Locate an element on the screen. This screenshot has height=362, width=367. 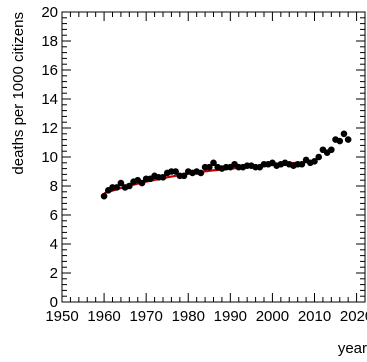
y-tick-label: 4 is located at coordinates (54, 244).